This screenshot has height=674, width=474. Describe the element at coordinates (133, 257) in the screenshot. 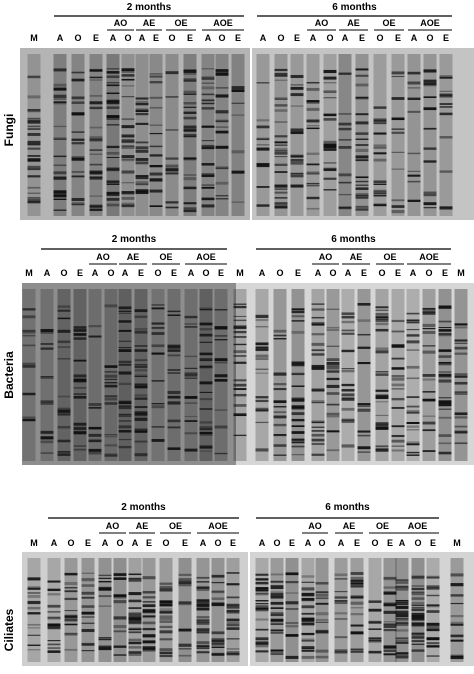

I see `subgroup-label: AE` at that location.